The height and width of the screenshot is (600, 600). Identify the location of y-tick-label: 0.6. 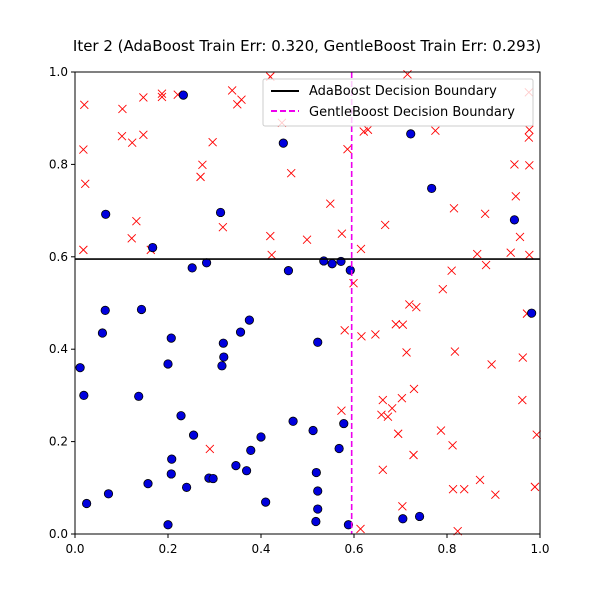
(58, 257).